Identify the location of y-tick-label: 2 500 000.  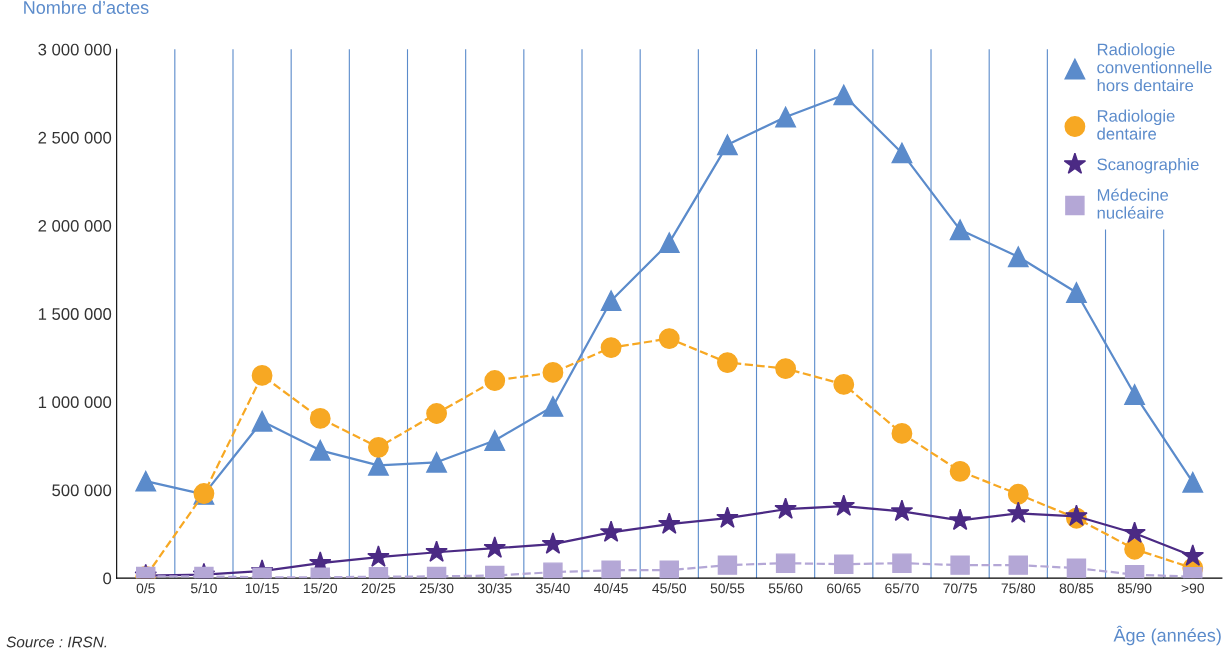
(75, 137).